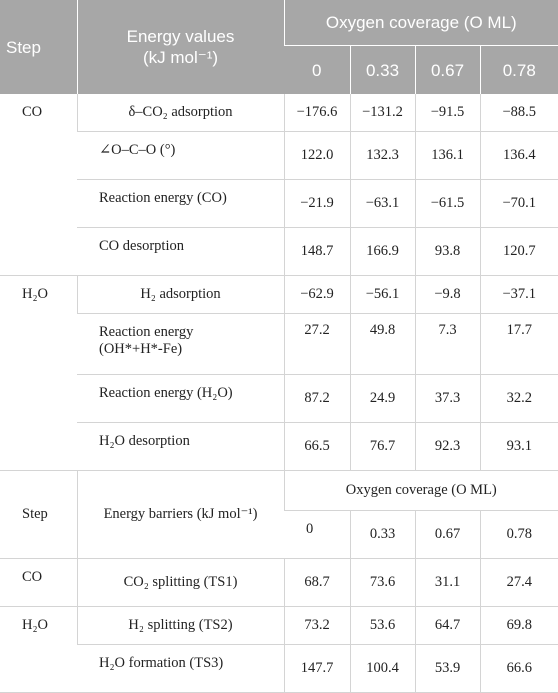 The height and width of the screenshot is (693, 558). What do you see at coordinates (447, 251) in the screenshot?
I see `cell-value: 93.8` at bounding box center [447, 251].